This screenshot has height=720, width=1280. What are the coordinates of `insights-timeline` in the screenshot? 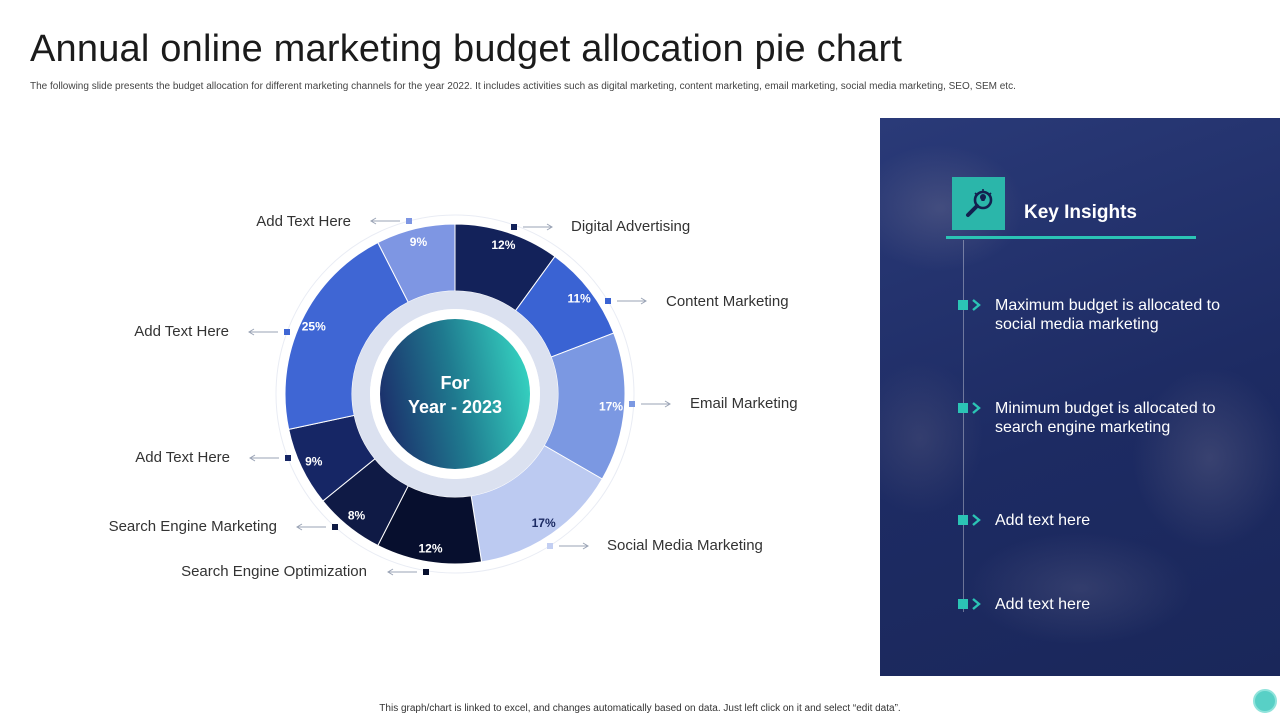 It's located at (963, 426).